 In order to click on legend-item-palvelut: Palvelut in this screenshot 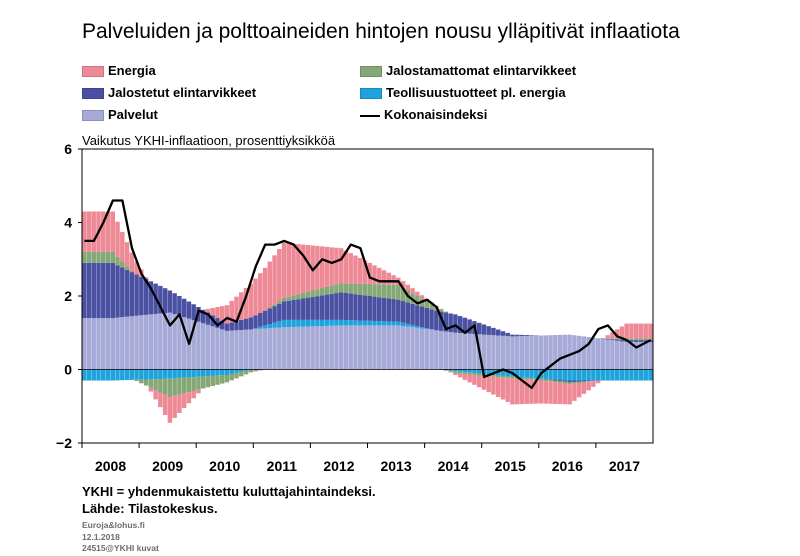, I will do `click(120, 114)`.